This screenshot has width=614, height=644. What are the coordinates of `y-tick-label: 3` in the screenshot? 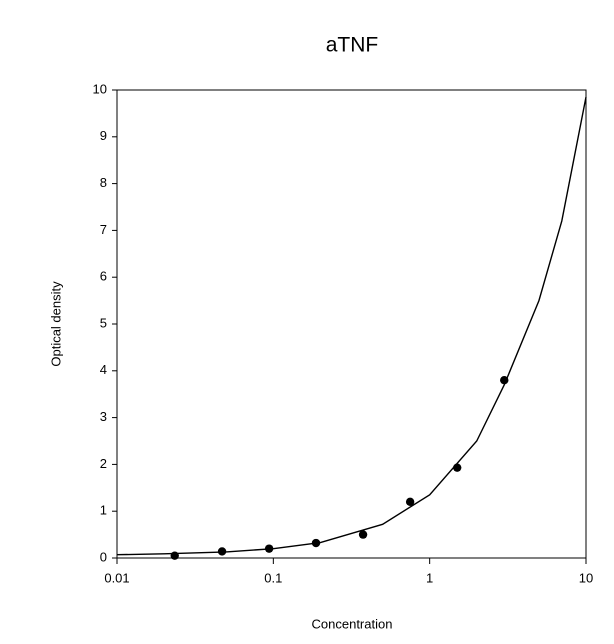 It's located at (103, 416).